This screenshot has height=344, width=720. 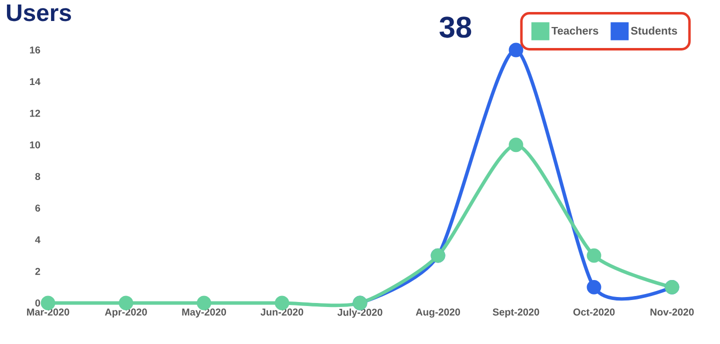 What do you see at coordinates (516, 313) in the screenshot?
I see `x-tick-label: Sept-2020` at bounding box center [516, 313].